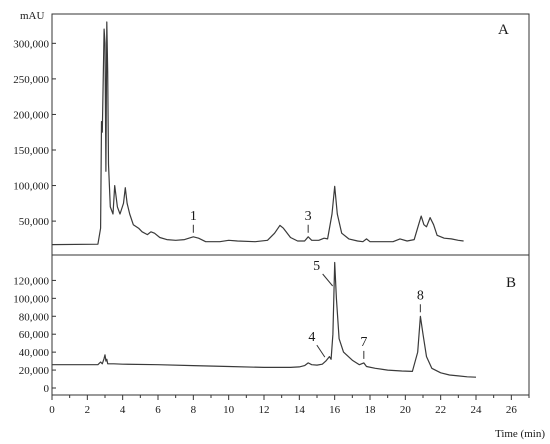 This screenshot has height=444, width=550. Describe the element at coordinates (47, 389) in the screenshot. I see `y-tick-label: 0` at that location.